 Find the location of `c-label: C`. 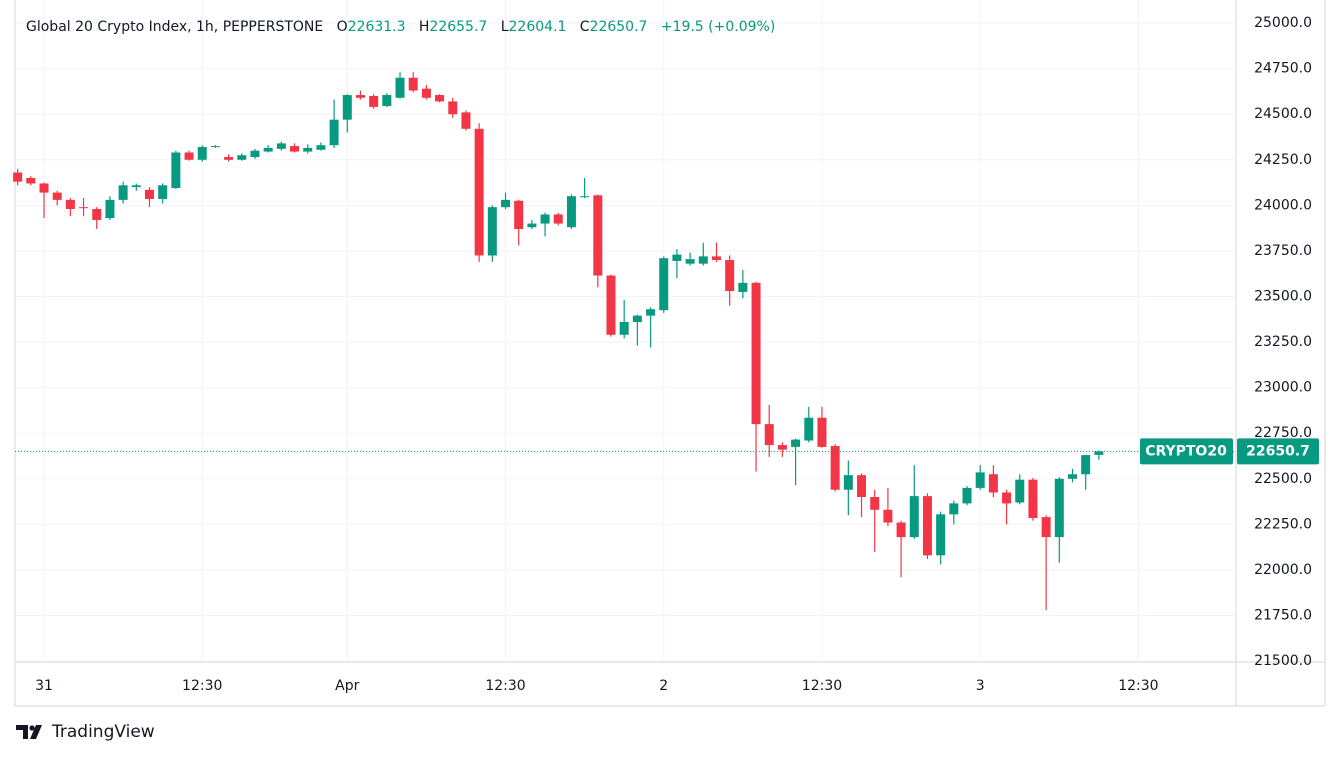

c-label: C is located at coordinates (584, 27).